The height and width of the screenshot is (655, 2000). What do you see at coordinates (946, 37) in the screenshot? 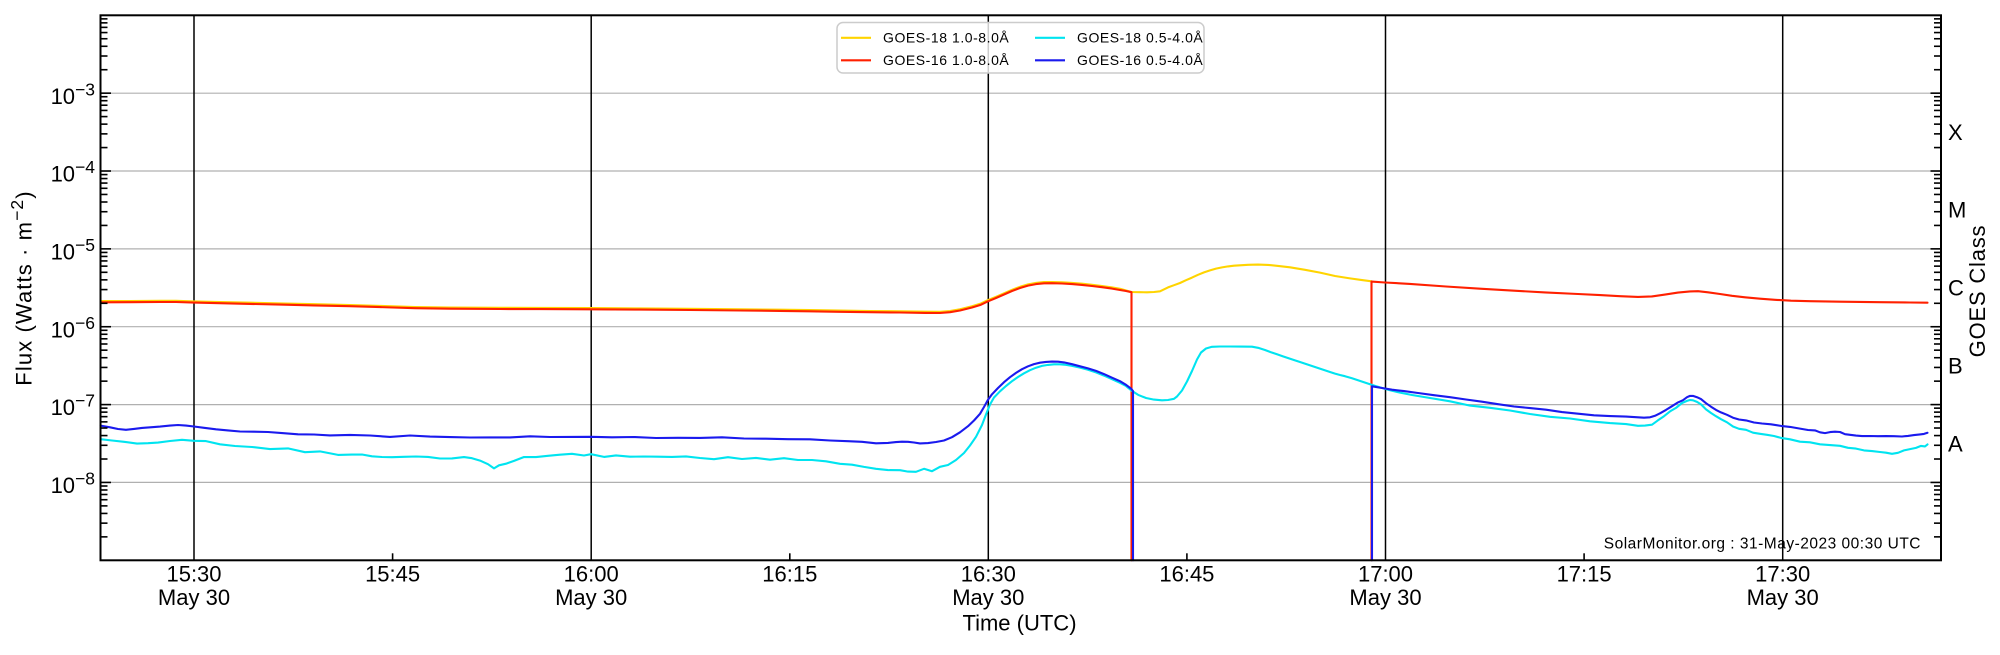
I see `svg-text: GOES-18 1.0-8.0Å` at bounding box center [946, 37].